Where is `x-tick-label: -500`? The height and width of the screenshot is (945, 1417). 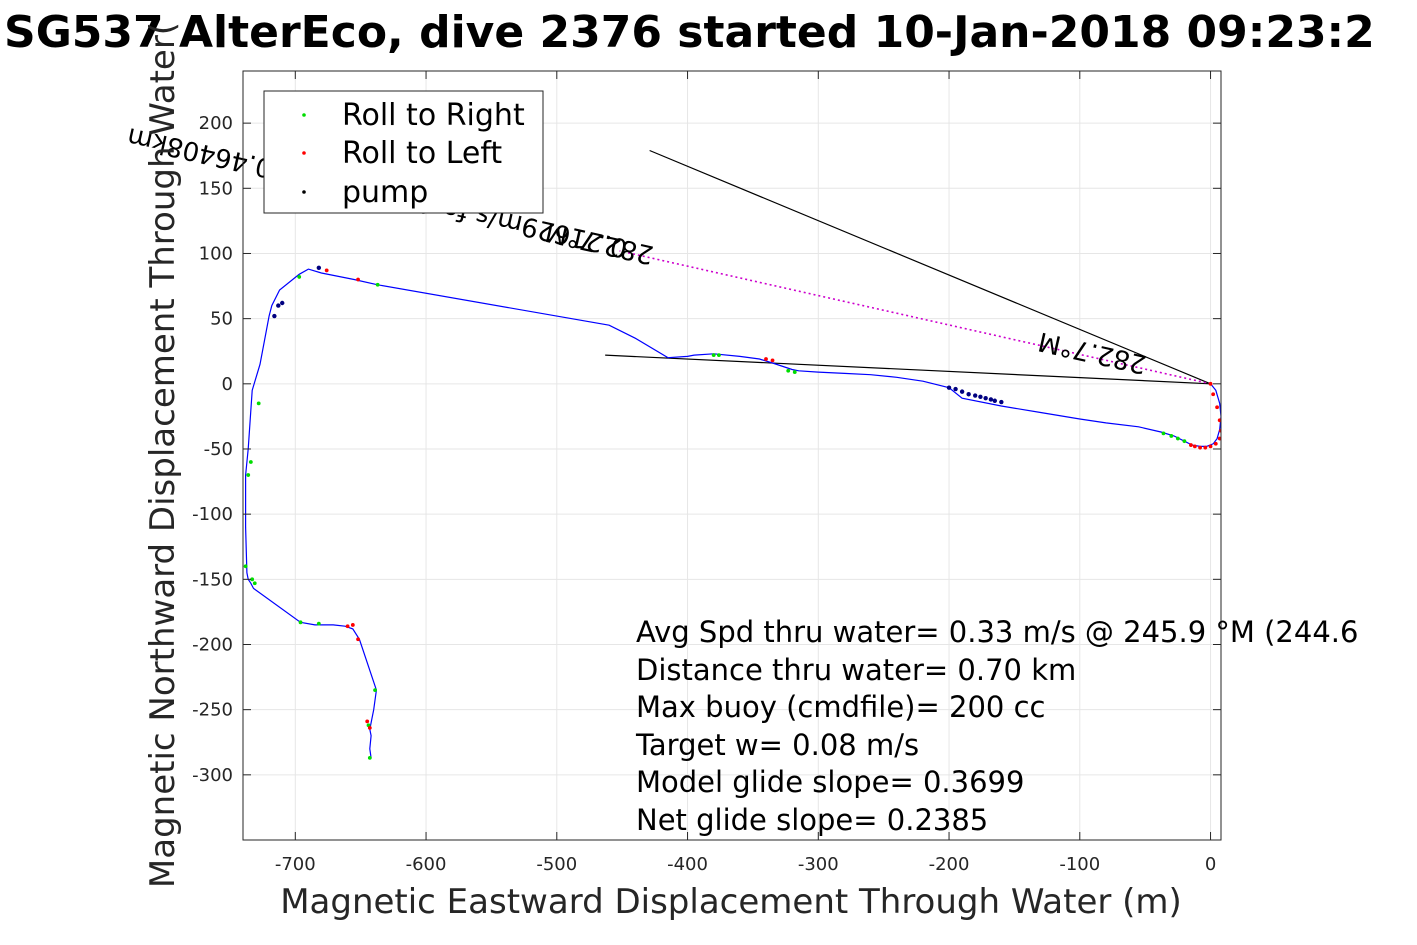
x-tick-label: -500 is located at coordinates (556, 864).